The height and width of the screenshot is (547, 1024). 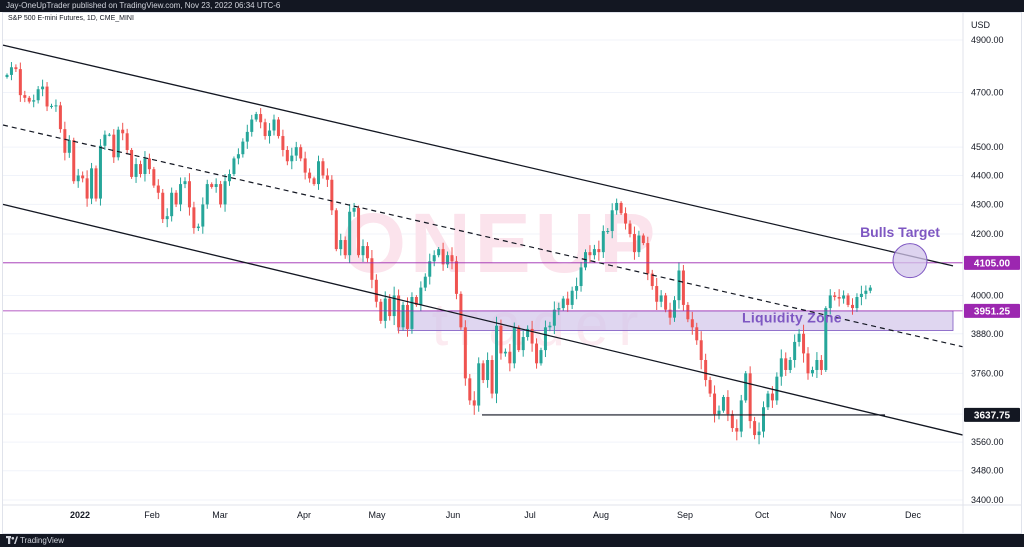 What do you see at coordinates (792, 317) in the screenshot?
I see `liquidity-zone-label: Liquidity Zone` at bounding box center [792, 317].